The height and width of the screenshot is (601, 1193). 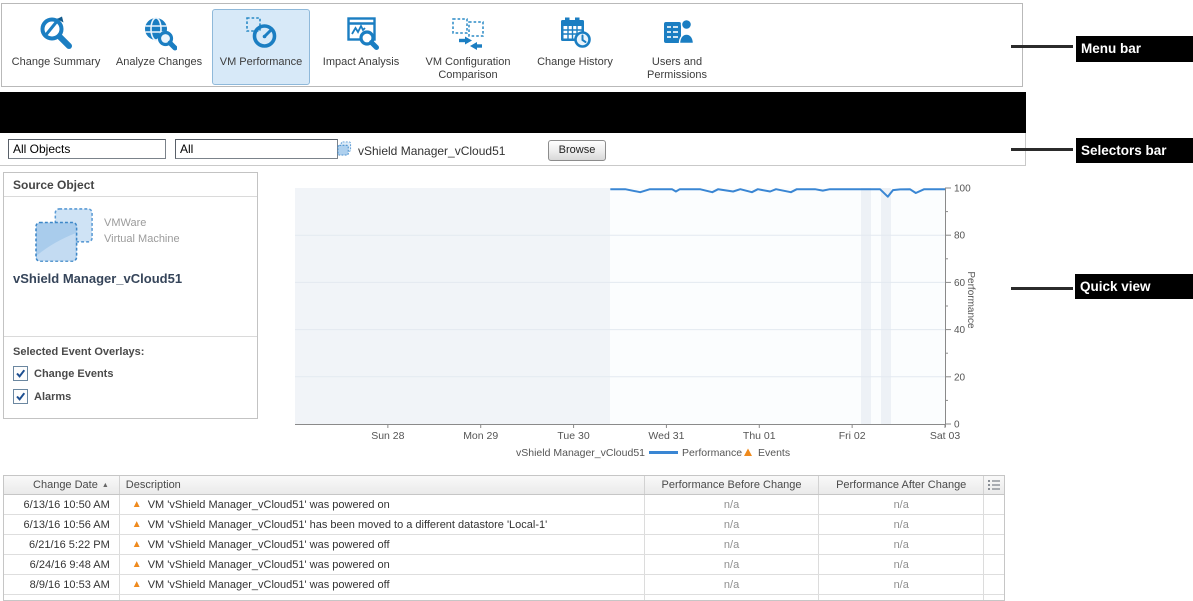 What do you see at coordinates (575, 62) in the screenshot?
I see `menu-item-label: Change History` at bounding box center [575, 62].